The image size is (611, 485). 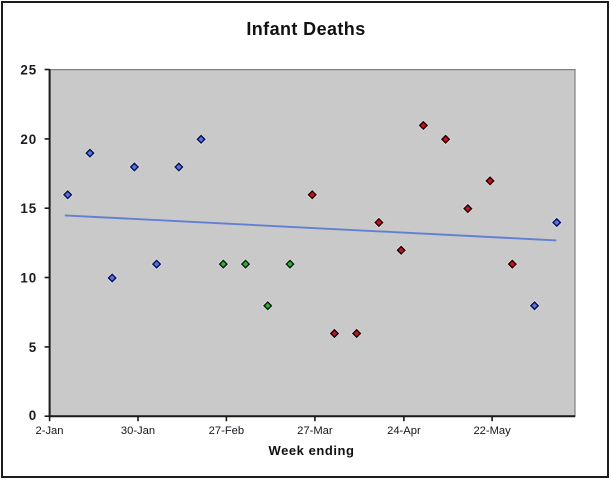 I want to click on svg-text: 27-Feb, so click(x=226, y=431).